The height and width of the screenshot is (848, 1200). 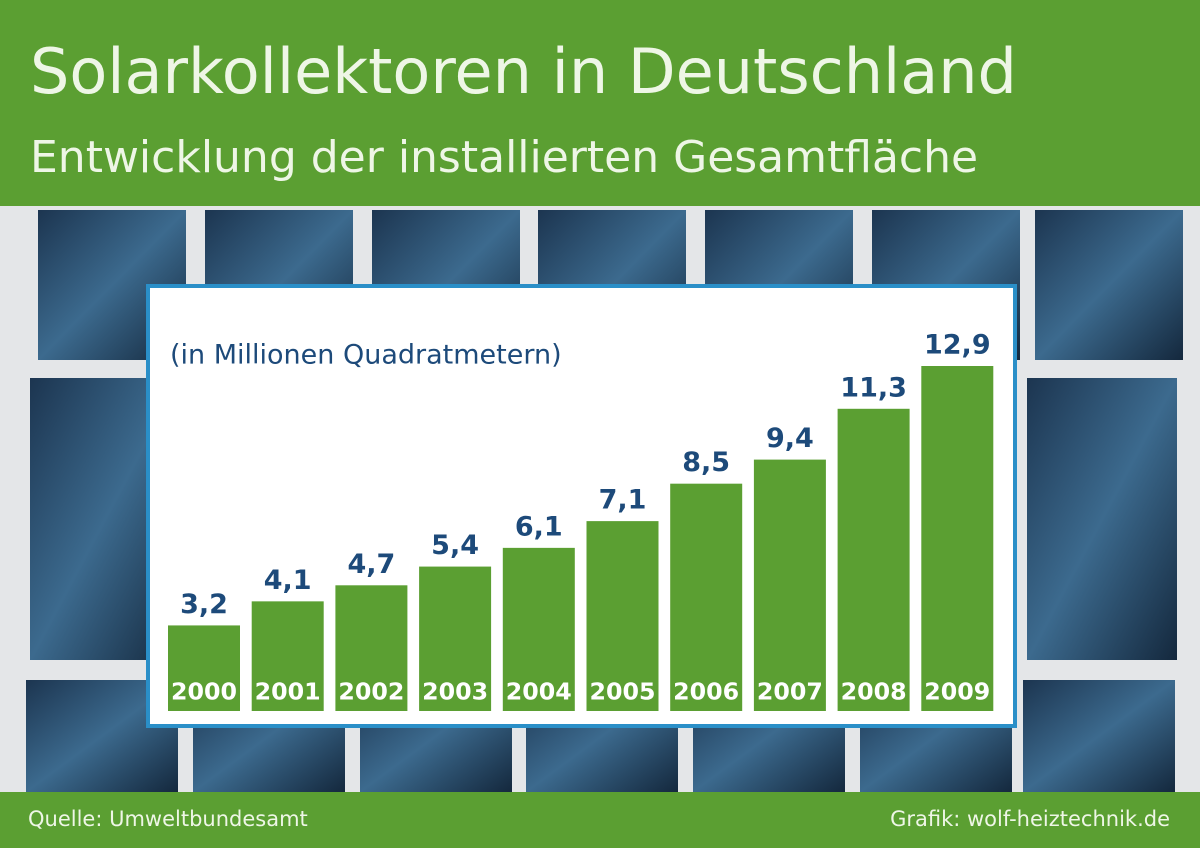 What do you see at coordinates (204, 693) in the screenshot?
I see `x-tick-label: 2000` at bounding box center [204, 693].